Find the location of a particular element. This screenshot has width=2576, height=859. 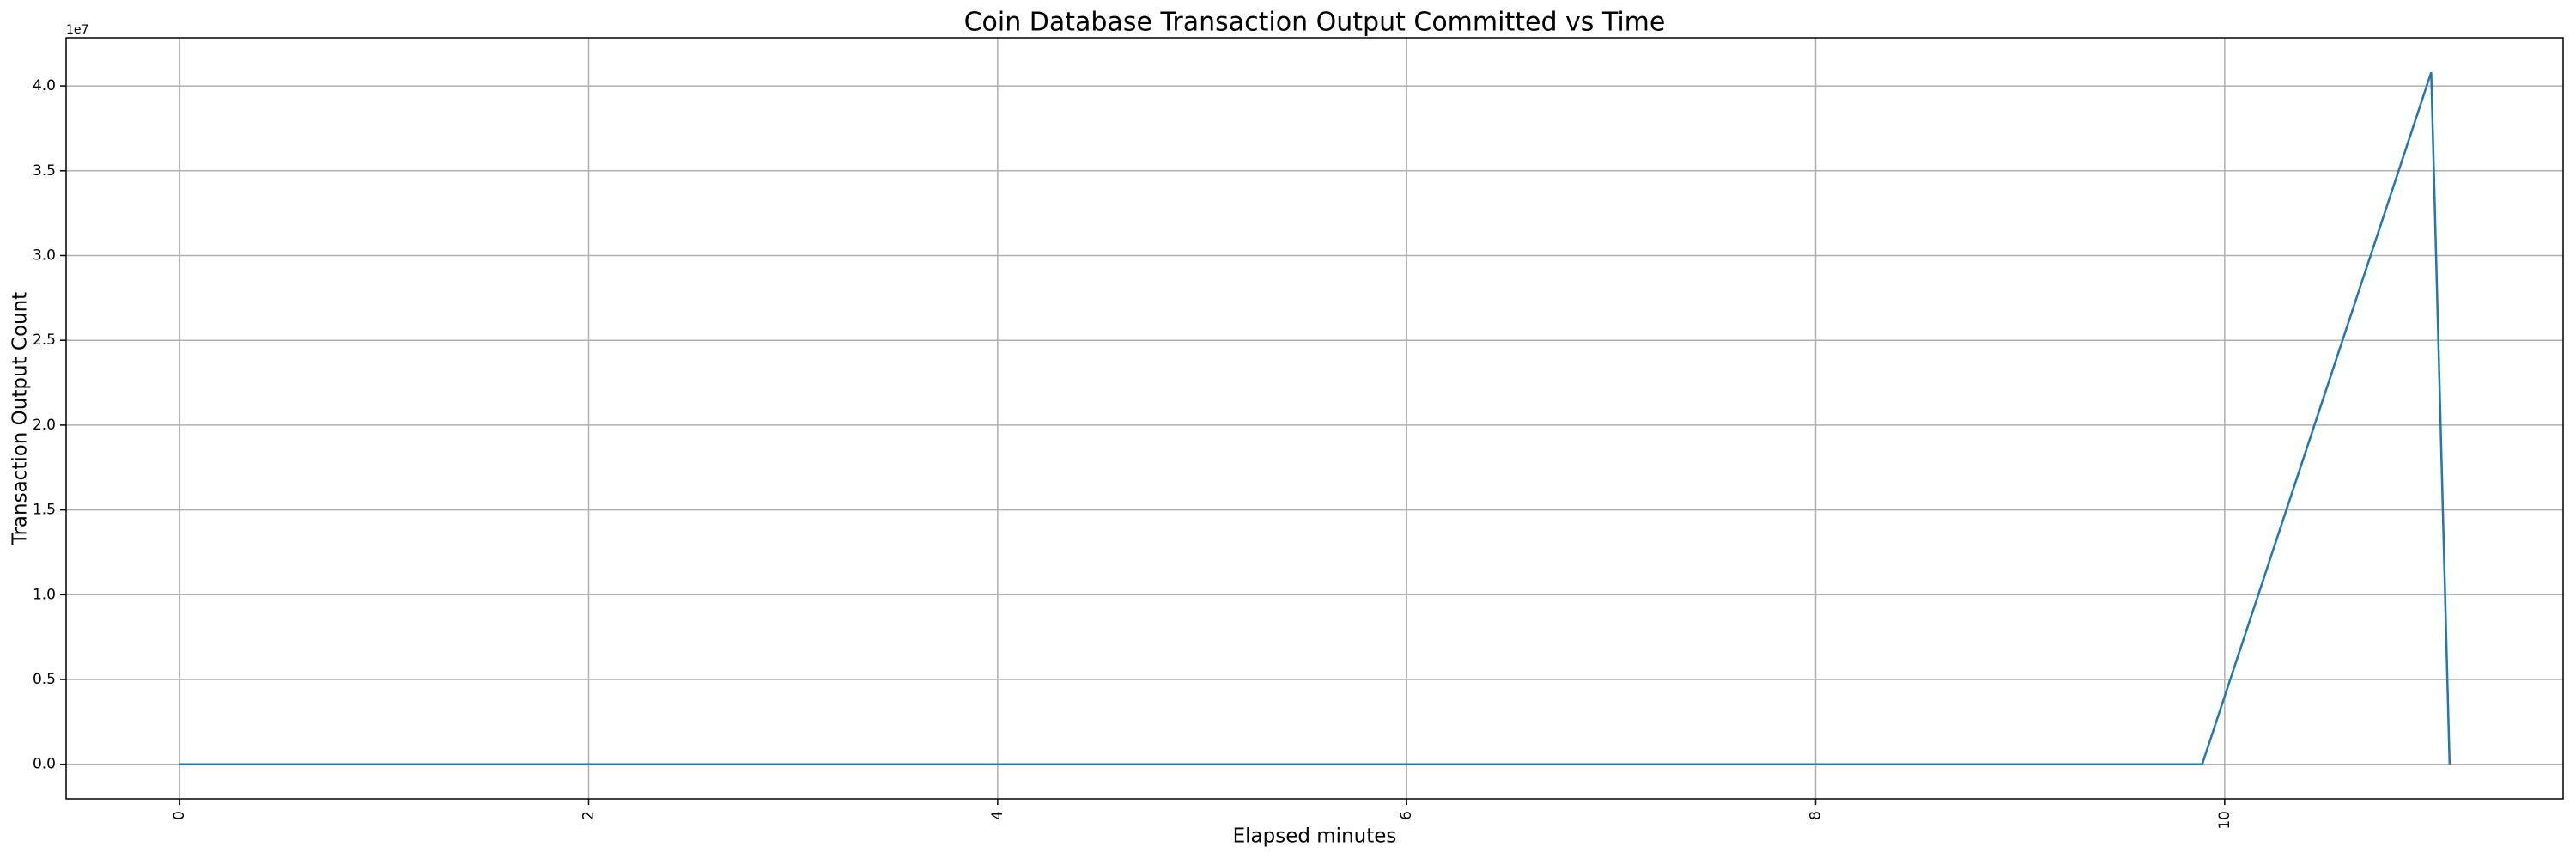

x-tick-label: 0 is located at coordinates (180, 816).